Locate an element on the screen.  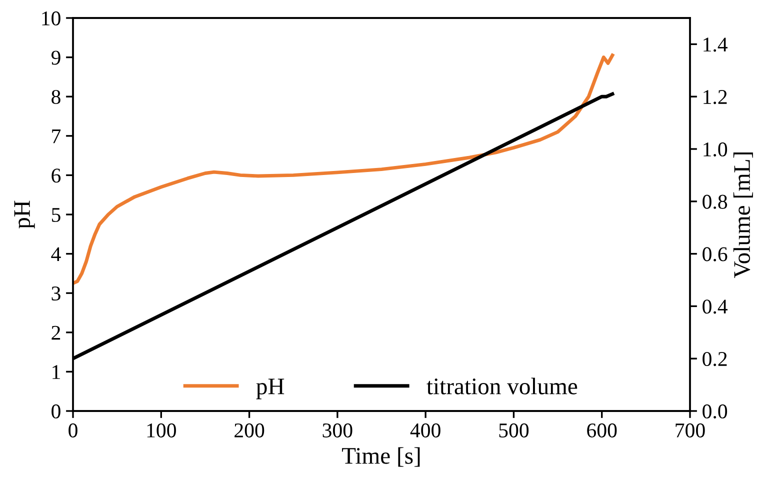
x-tick-label: 700 is located at coordinates (690, 430).